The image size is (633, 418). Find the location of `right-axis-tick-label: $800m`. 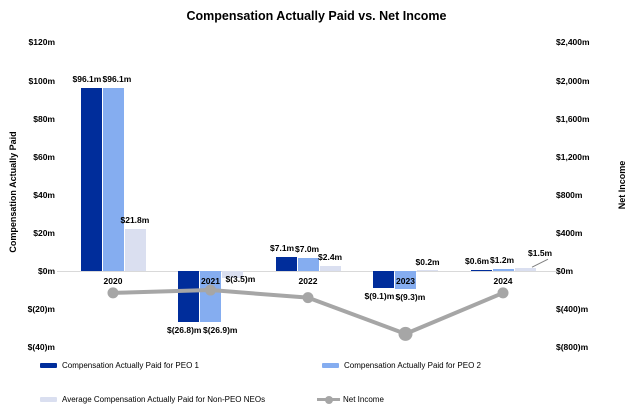

right-axis-tick-label: $800m is located at coordinates (569, 194).